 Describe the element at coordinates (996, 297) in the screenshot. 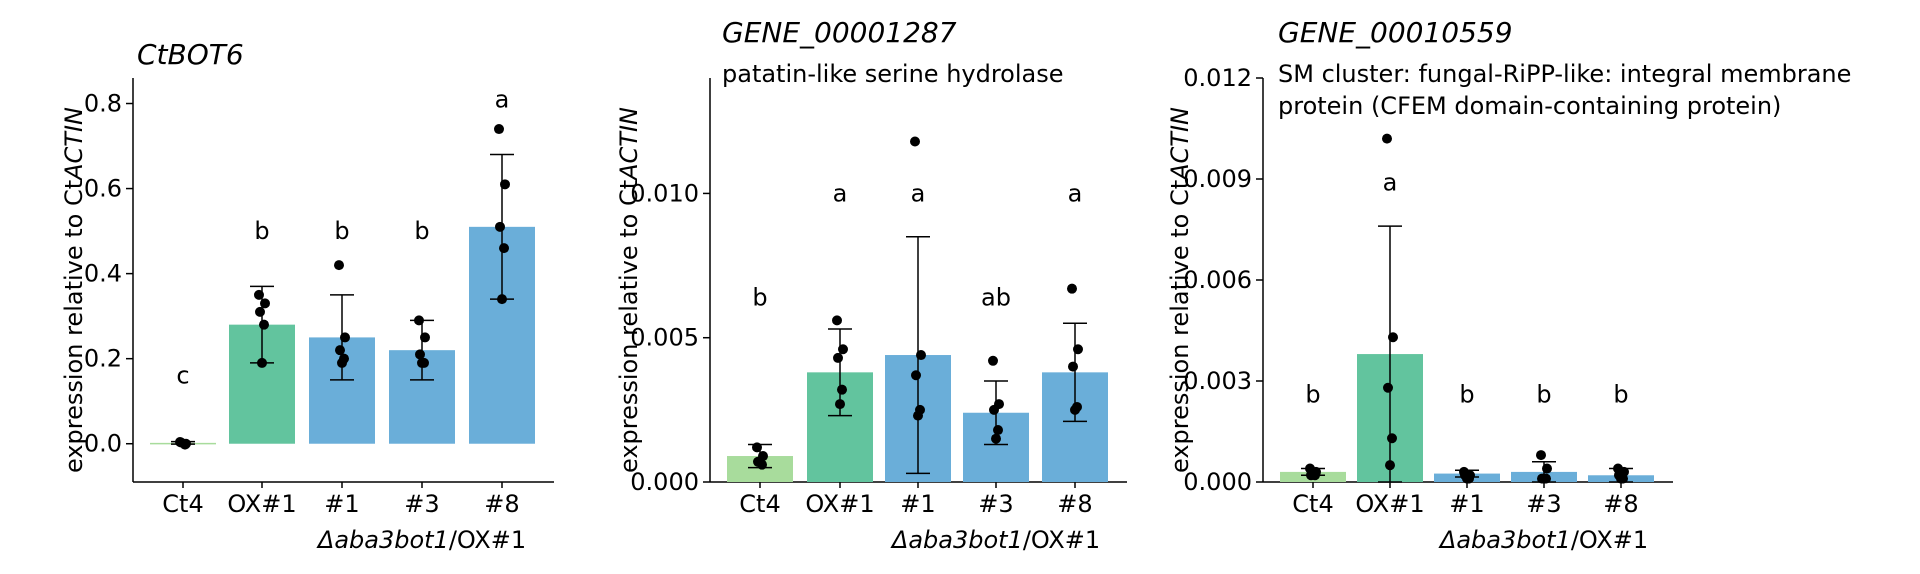

I see `significance-letter: ab` at that location.